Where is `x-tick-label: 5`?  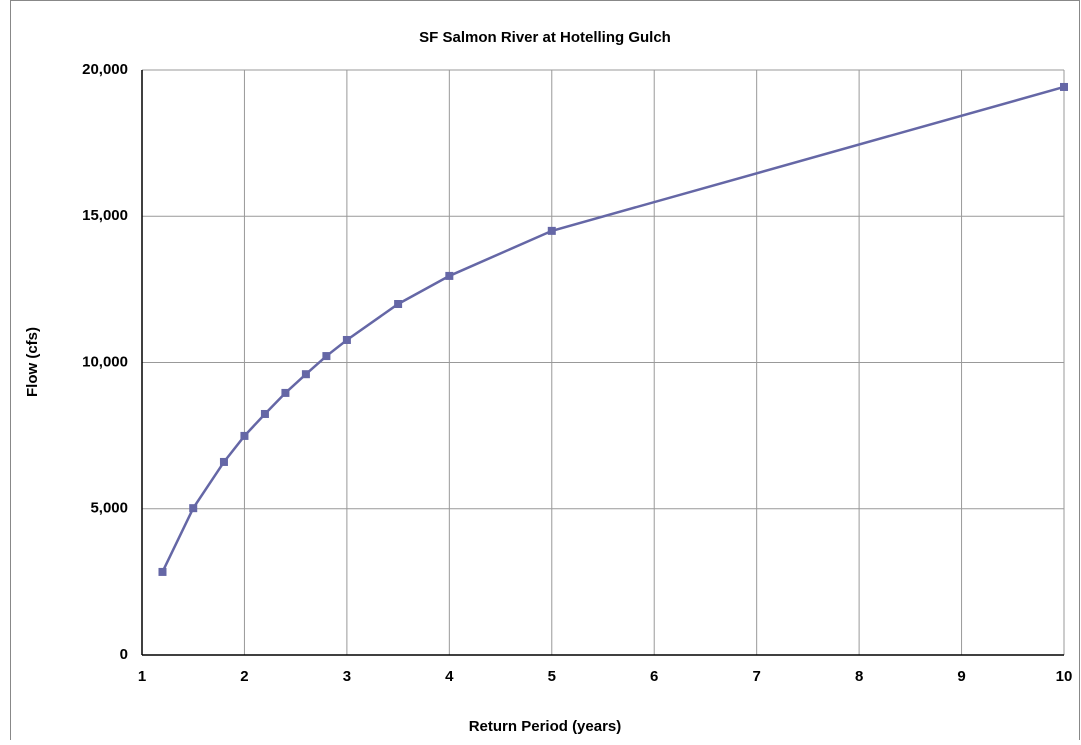
x-tick-label: 5 is located at coordinates (552, 676).